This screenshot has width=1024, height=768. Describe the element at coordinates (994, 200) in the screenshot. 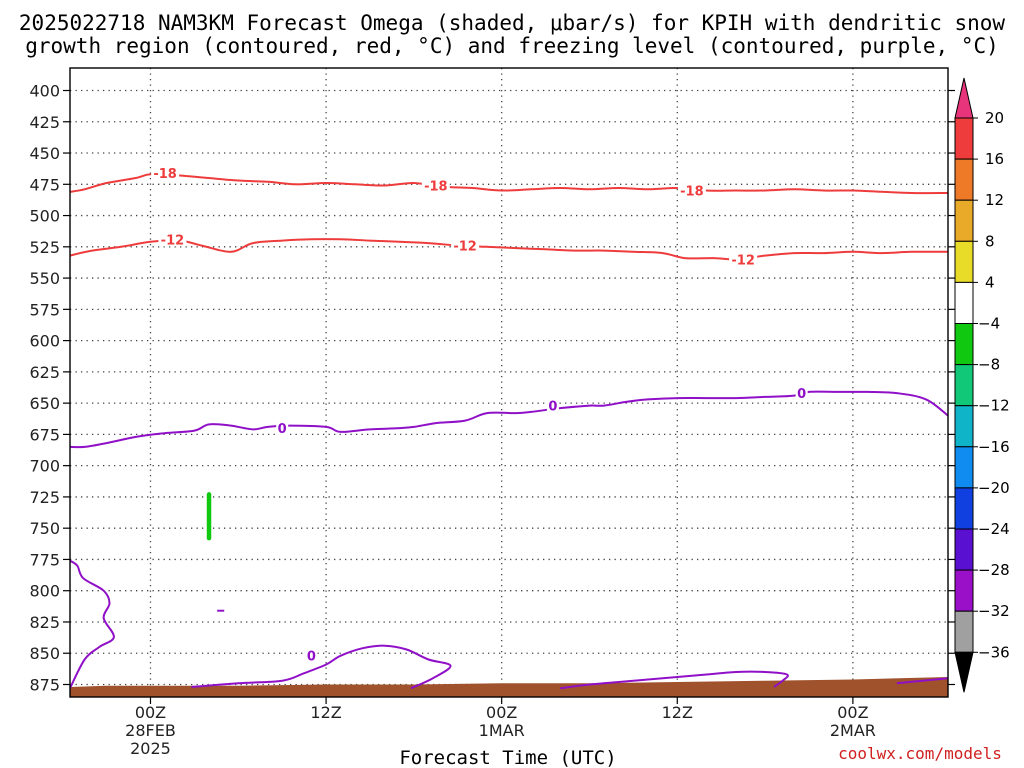

I see `colorbar-tick-label: 12` at that location.